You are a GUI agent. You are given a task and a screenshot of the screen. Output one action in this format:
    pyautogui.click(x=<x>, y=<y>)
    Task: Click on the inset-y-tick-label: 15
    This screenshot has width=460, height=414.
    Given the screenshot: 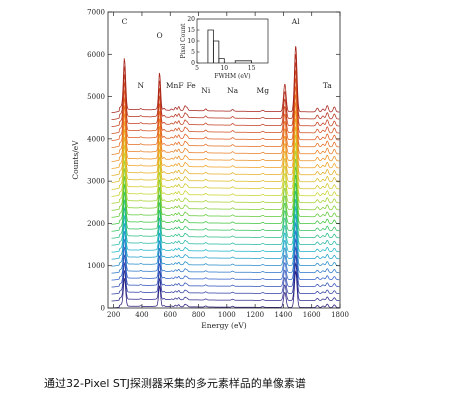 What is the action you would take?
    pyautogui.click(x=191, y=30)
    